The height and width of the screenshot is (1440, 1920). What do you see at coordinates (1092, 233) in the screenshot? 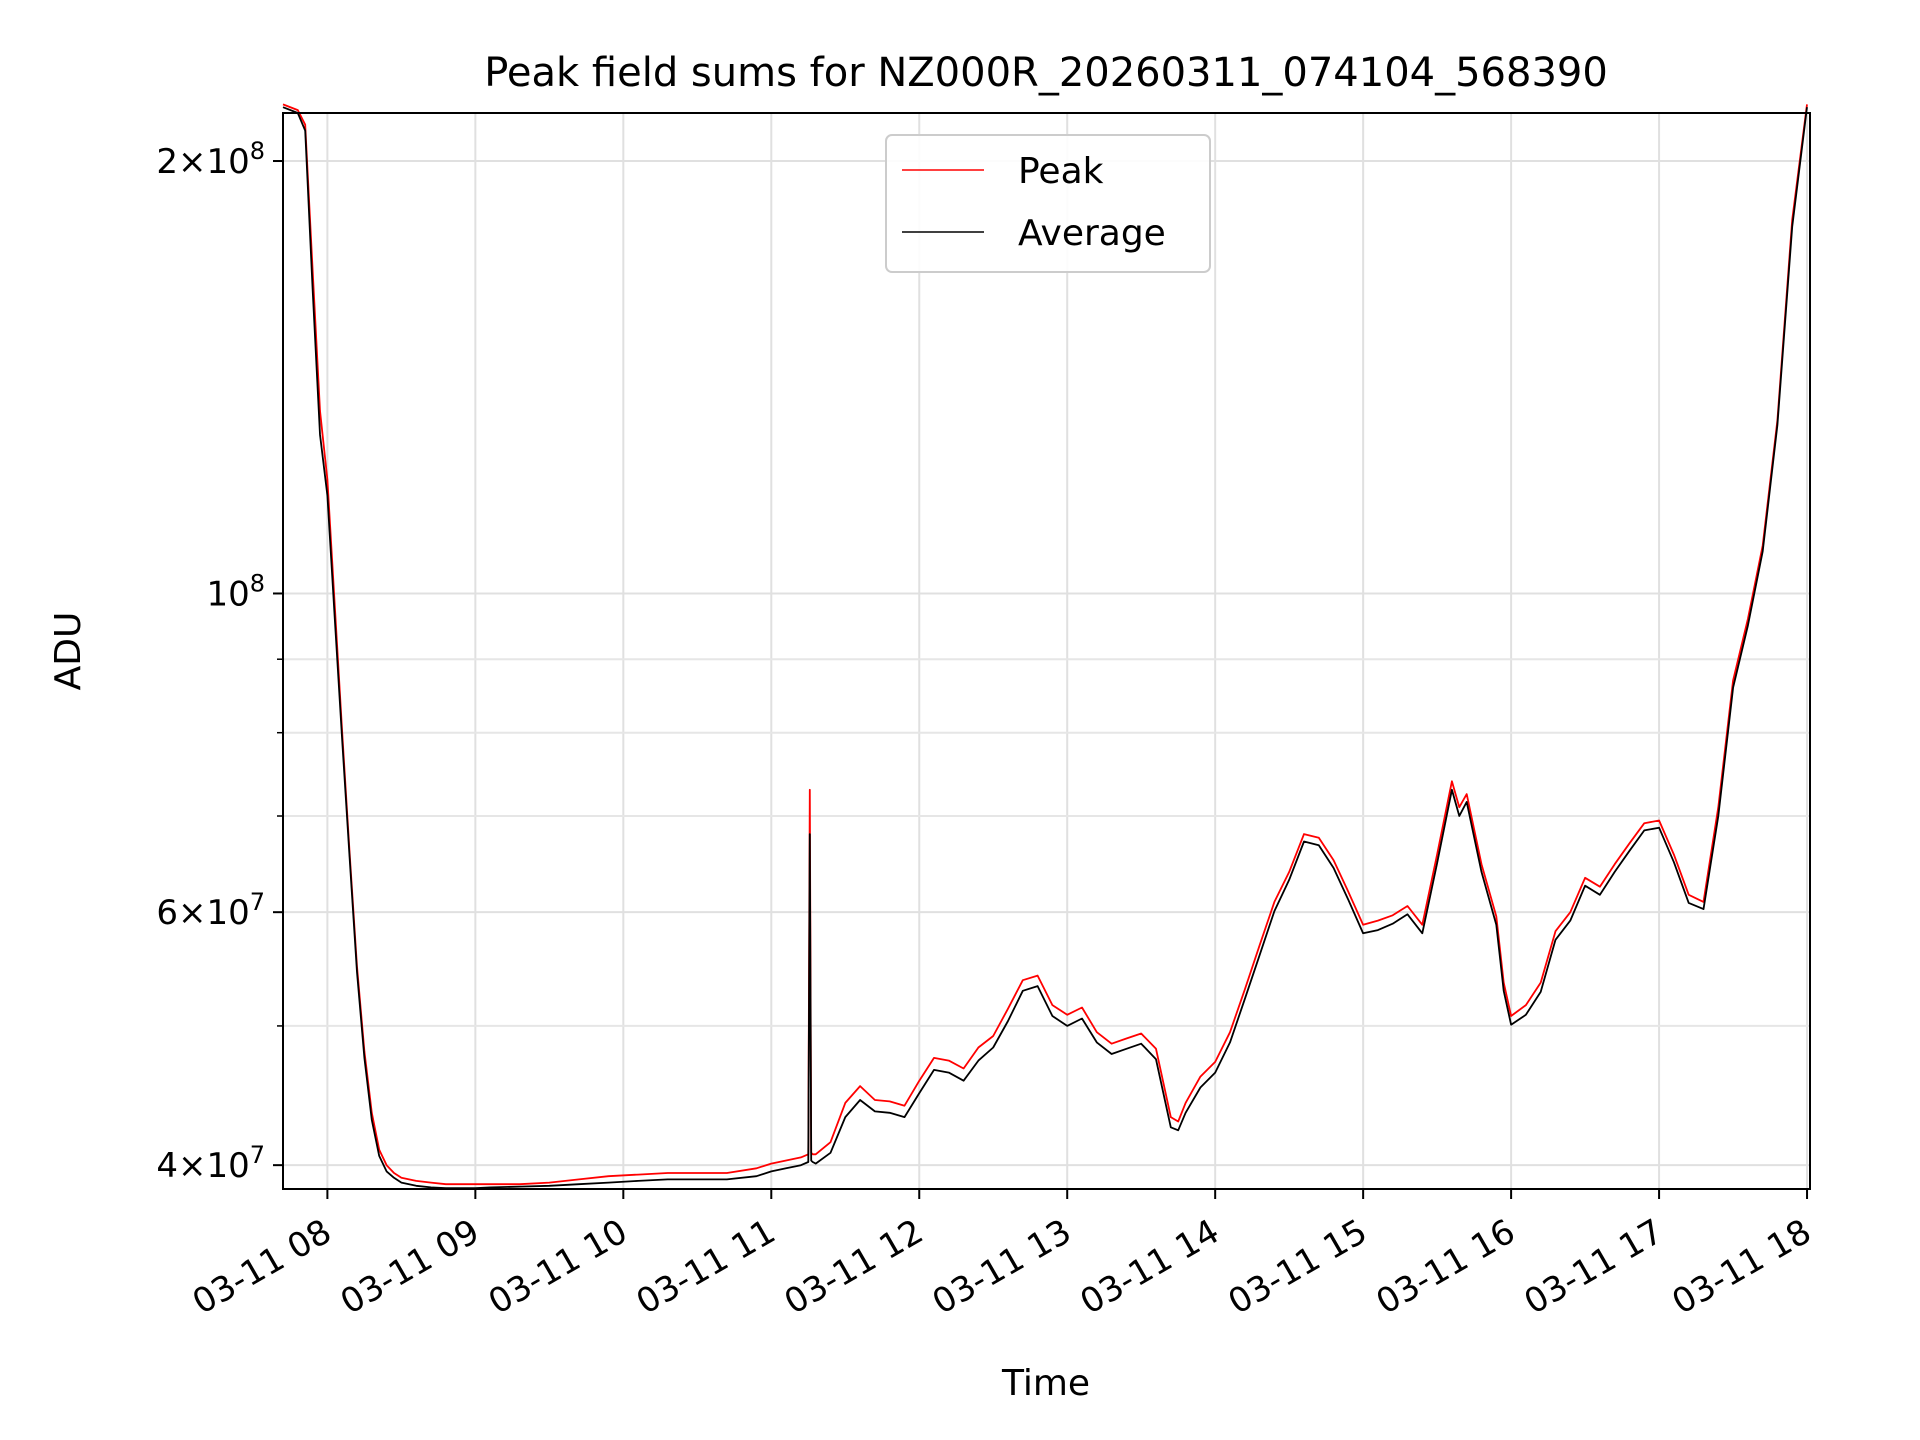
I see `legend-label-average: Average` at bounding box center [1092, 233].